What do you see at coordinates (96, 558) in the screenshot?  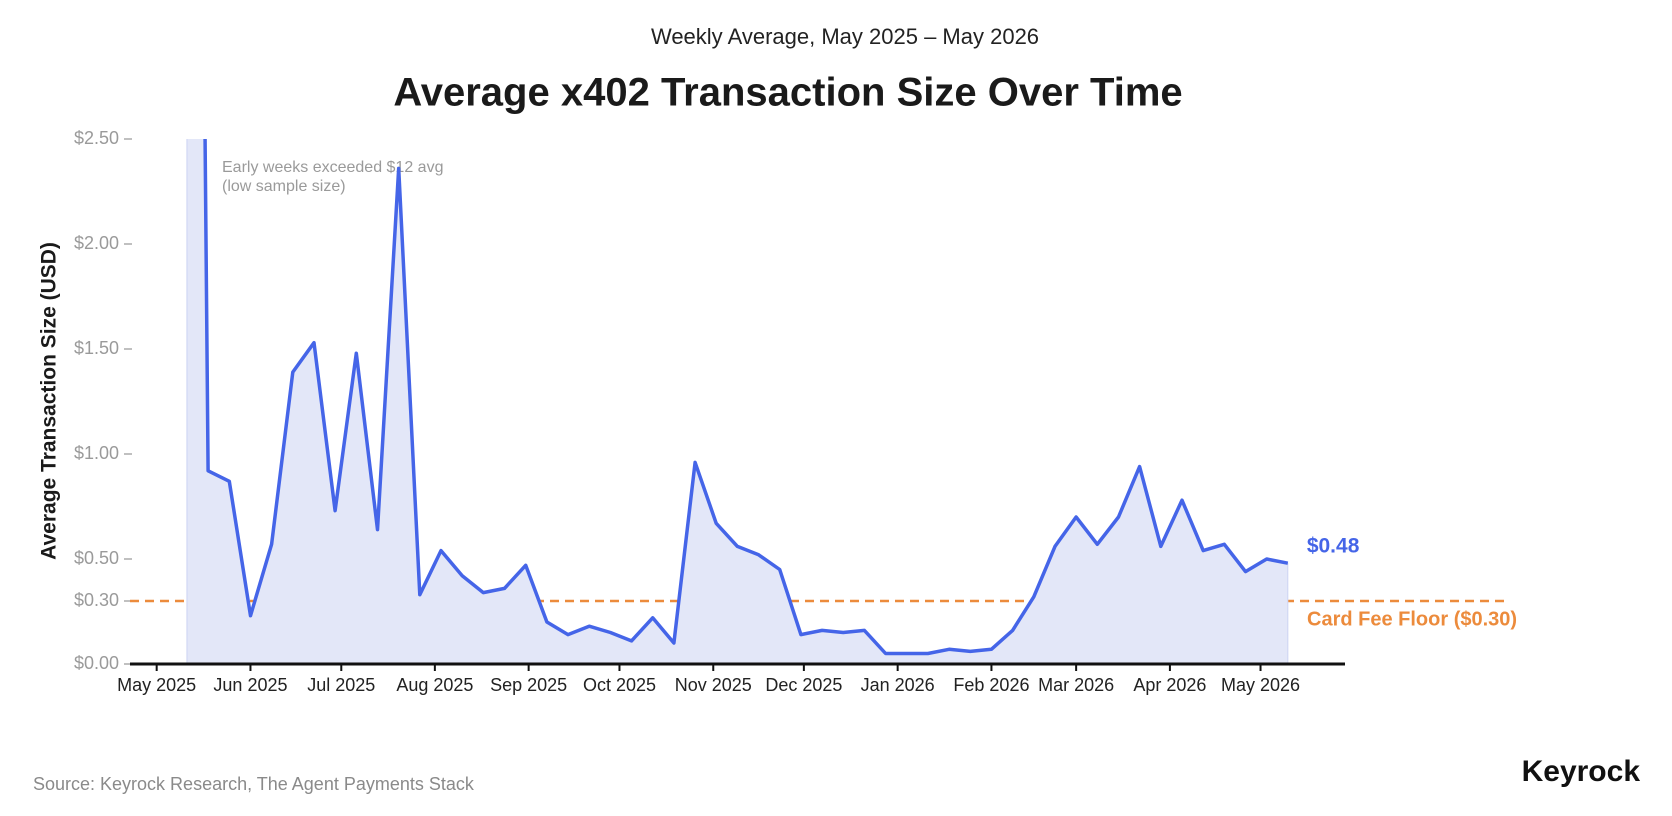 I see `y-tick-label: $0.50` at bounding box center [96, 558].